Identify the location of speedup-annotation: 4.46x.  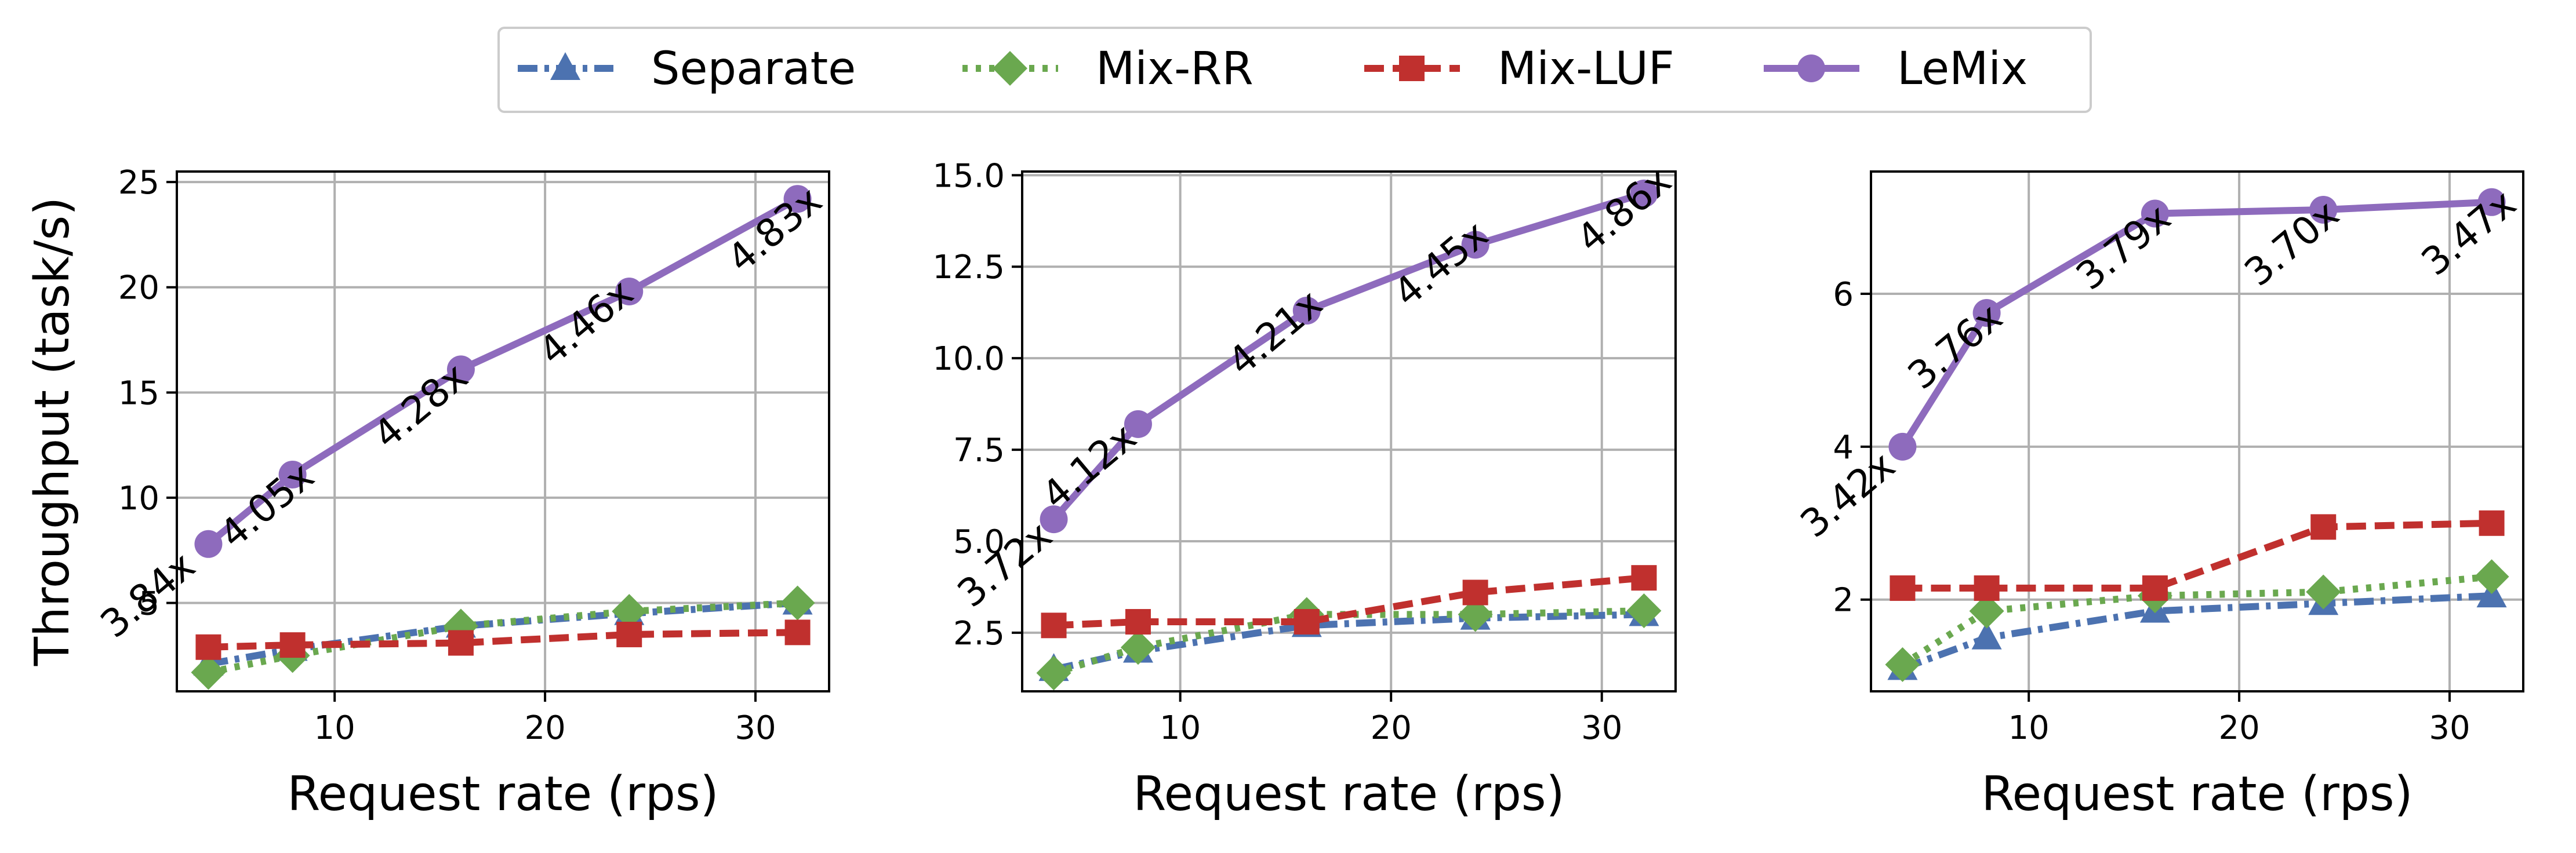
(586, 322).